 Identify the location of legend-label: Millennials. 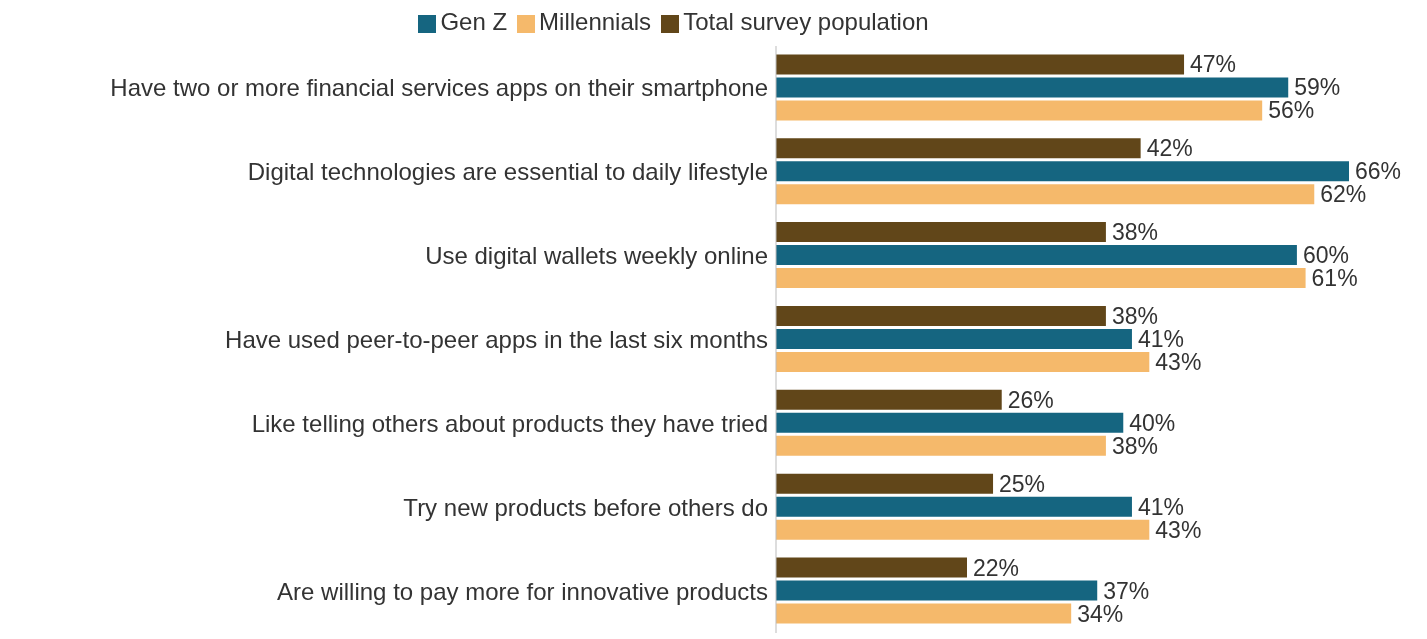
(595, 21).